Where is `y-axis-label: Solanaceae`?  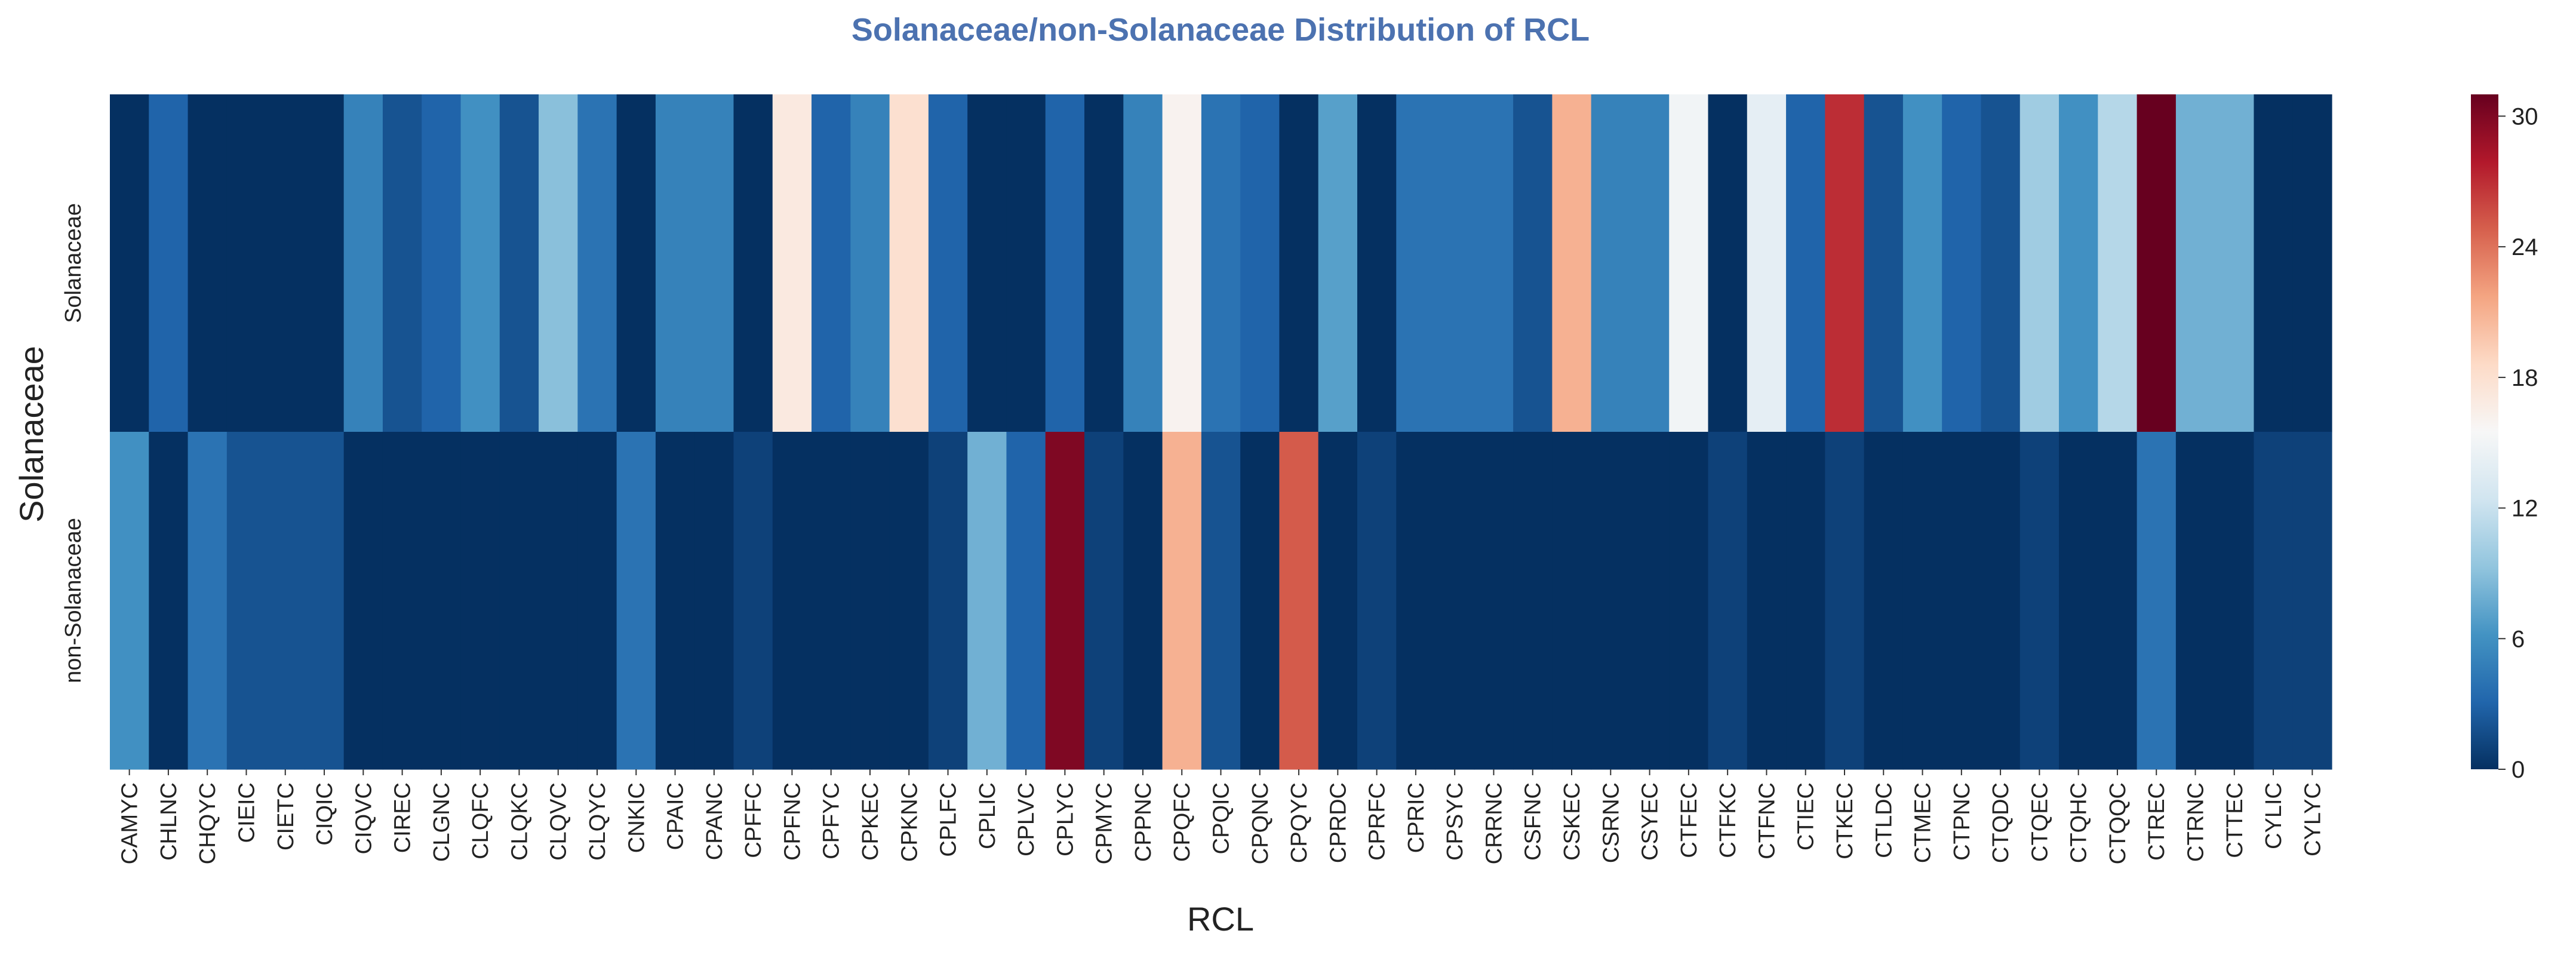 y-axis-label: Solanaceae is located at coordinates (31, 434).